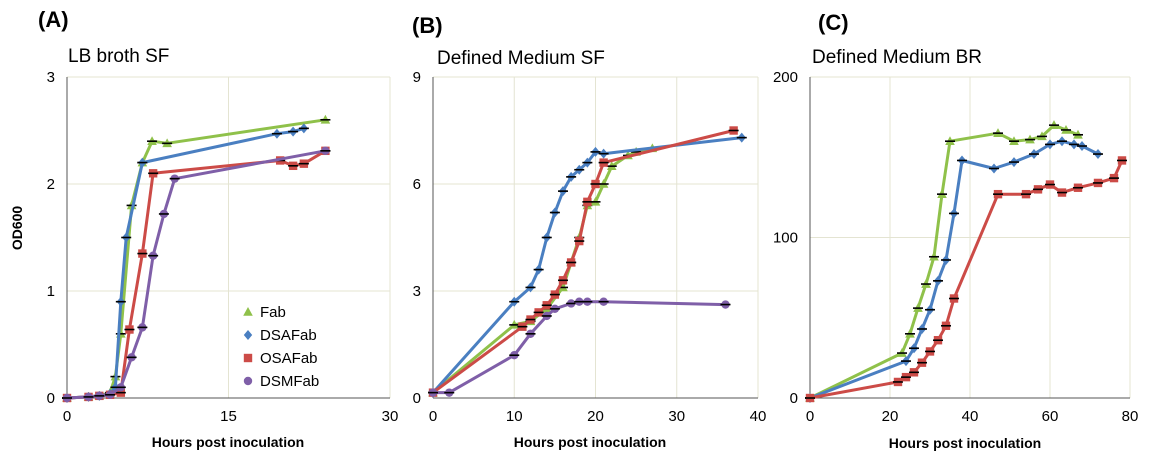 The width and height of the screenshot is (1149, 457). I want to click on panel-letter: (A), so click(53, 19).